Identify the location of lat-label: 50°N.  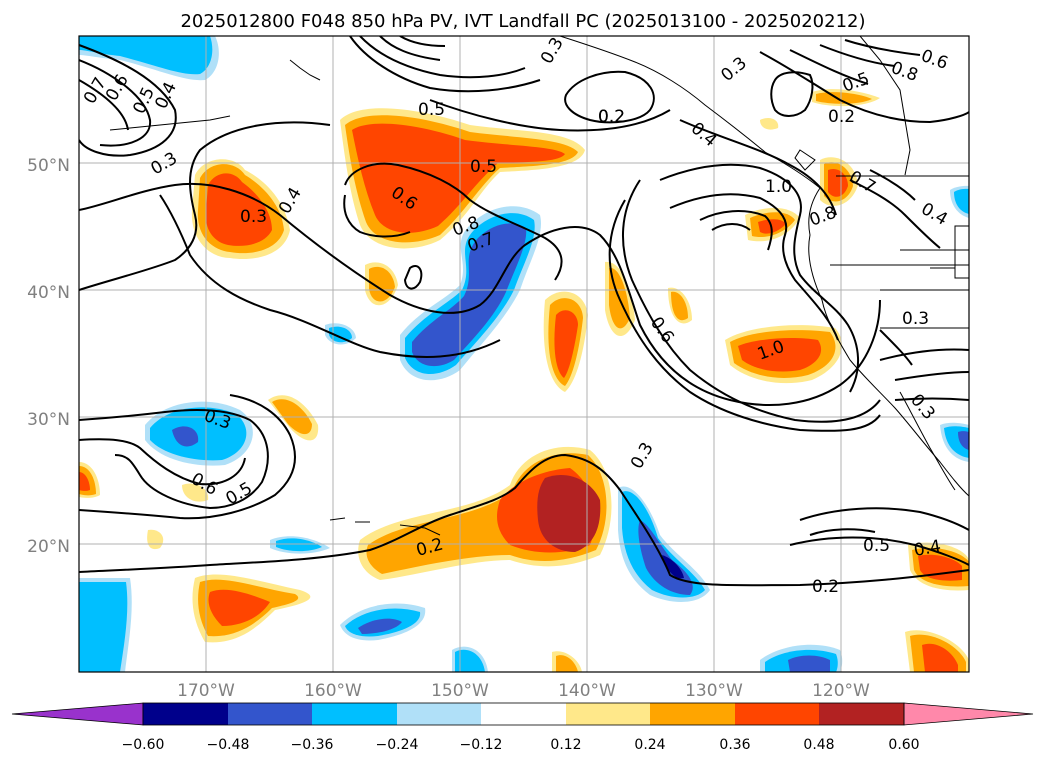
(48, 166).